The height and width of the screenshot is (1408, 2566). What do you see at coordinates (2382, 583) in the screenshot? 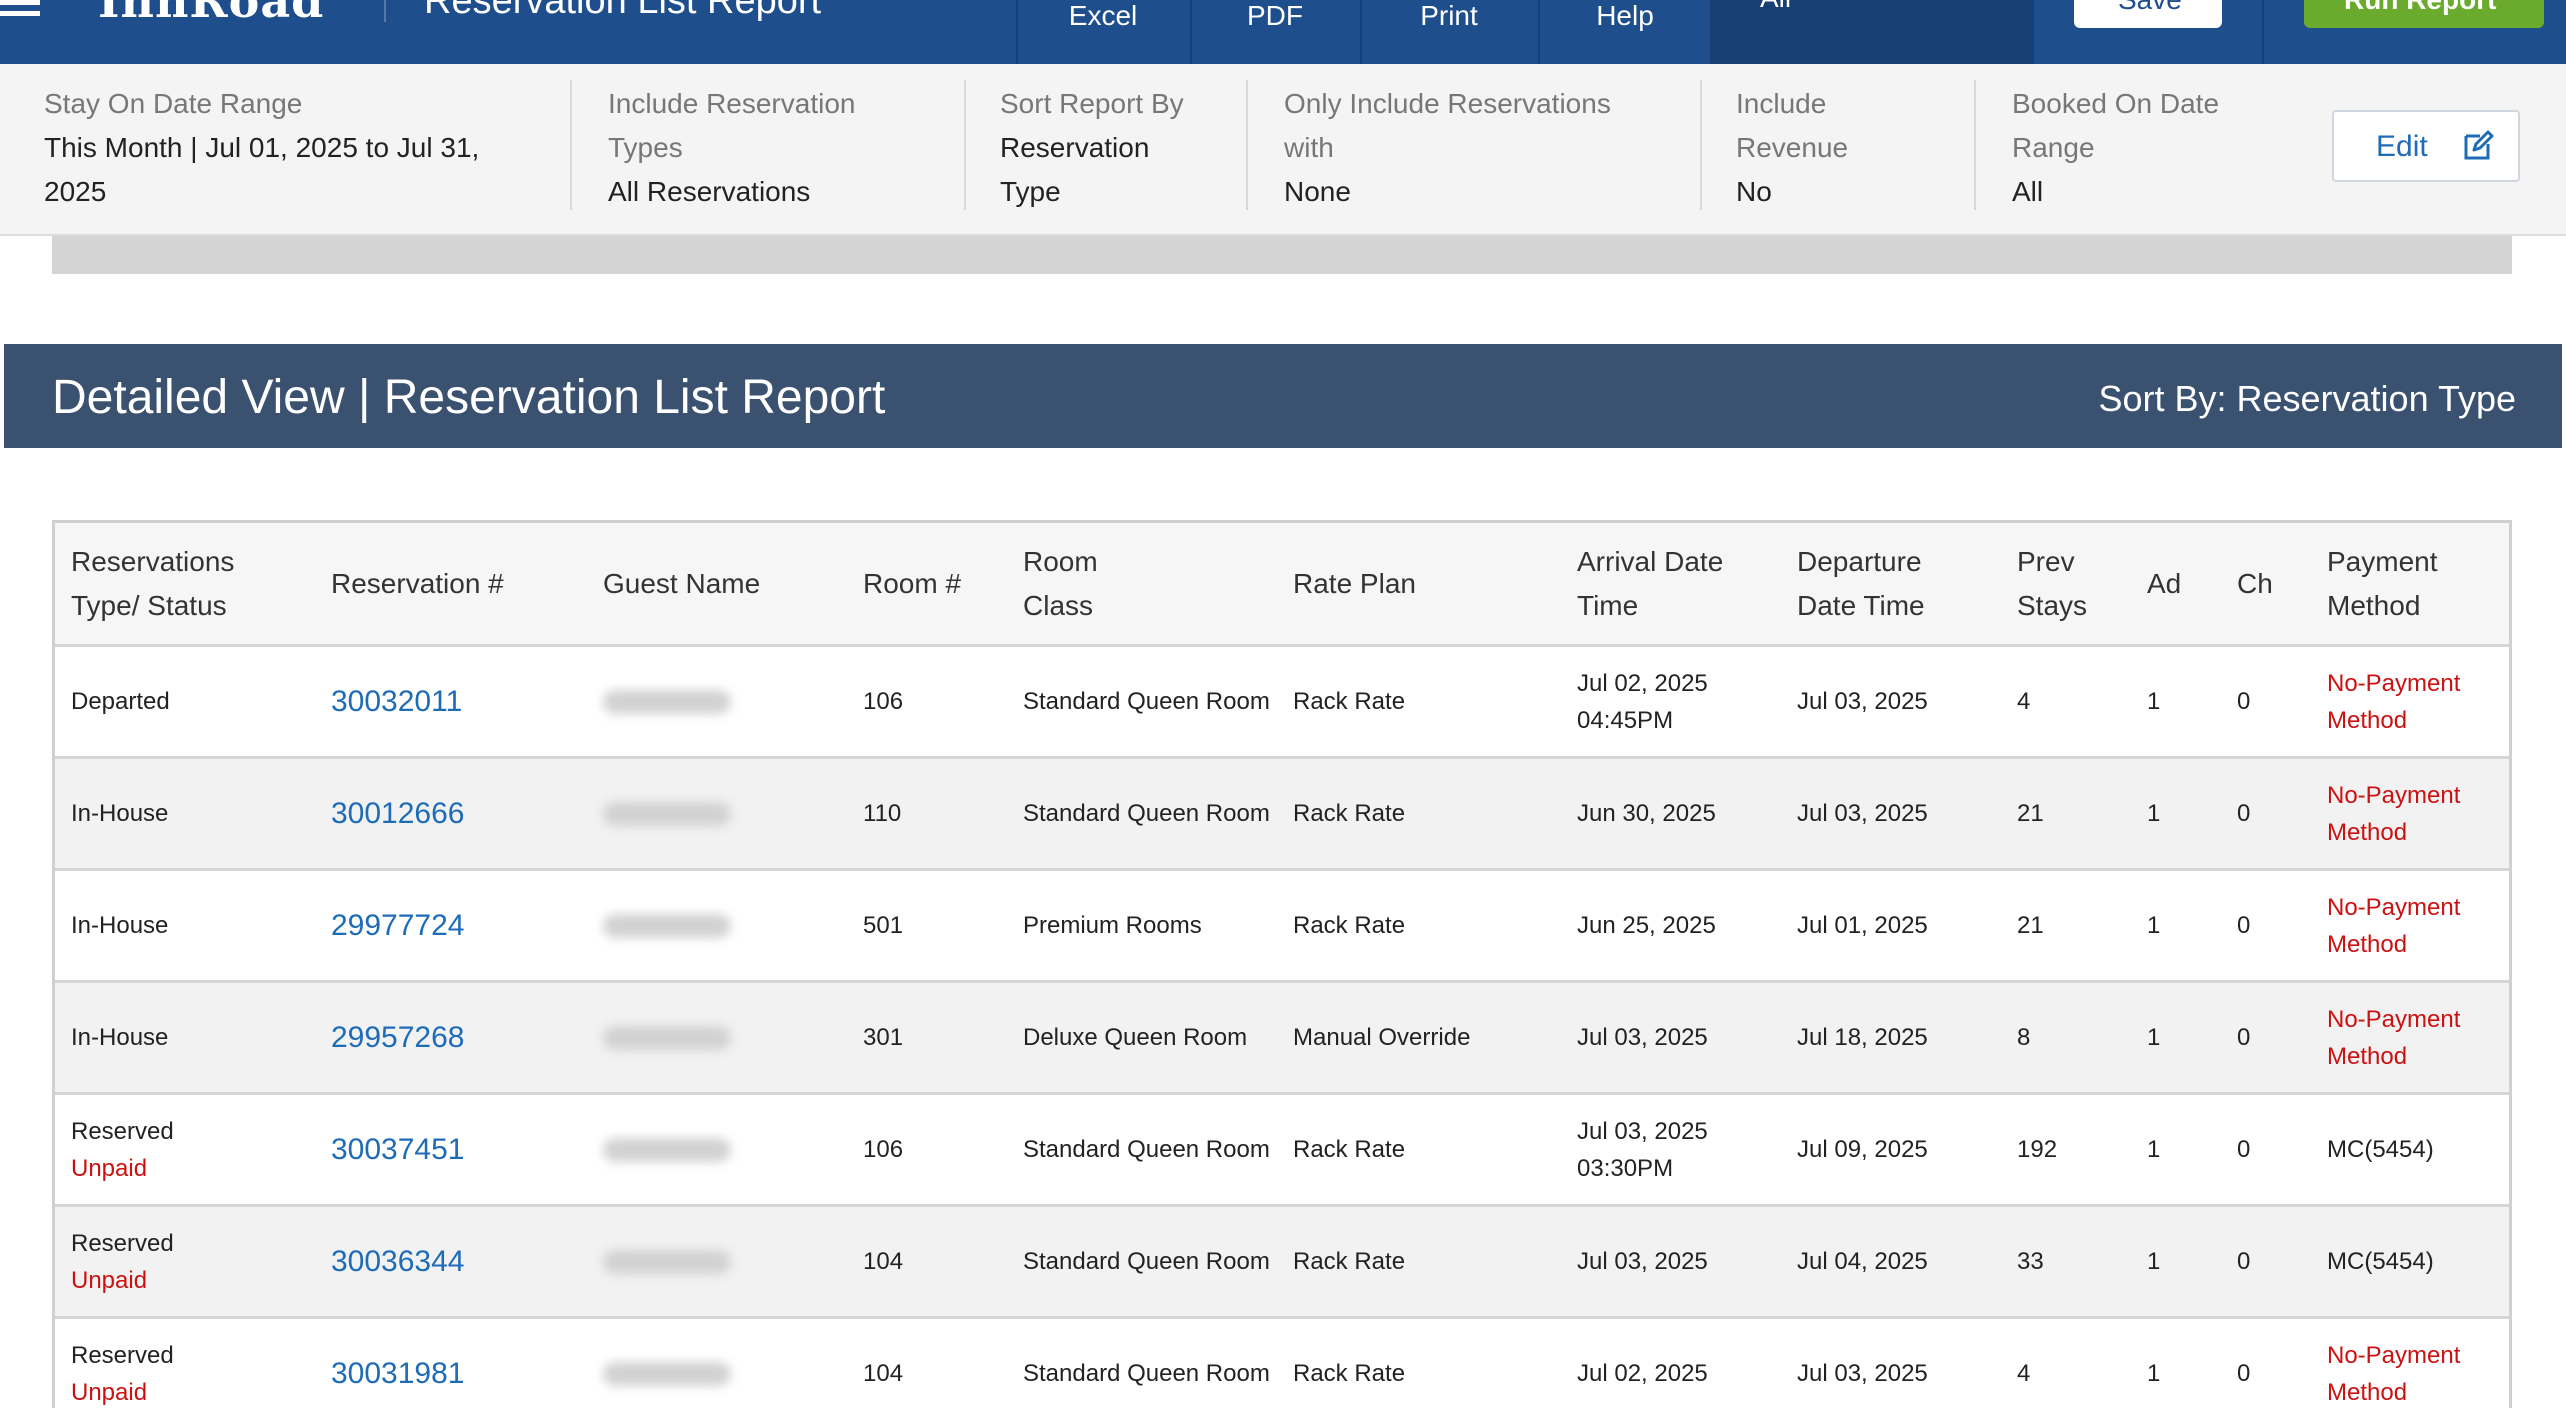
I see `column-header: Payment Method` at bounding box center [2382, 583].